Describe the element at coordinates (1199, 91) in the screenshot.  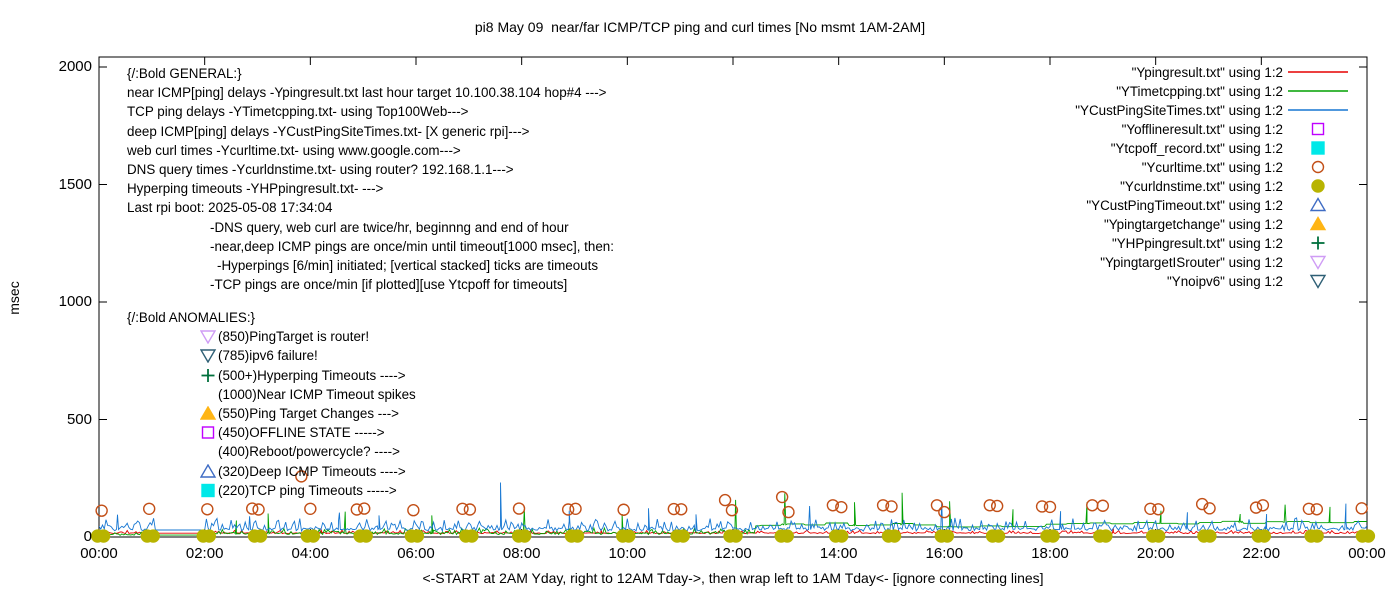
I see `legend-label: "YTimetcpping.txt" using 1:2` at that location.